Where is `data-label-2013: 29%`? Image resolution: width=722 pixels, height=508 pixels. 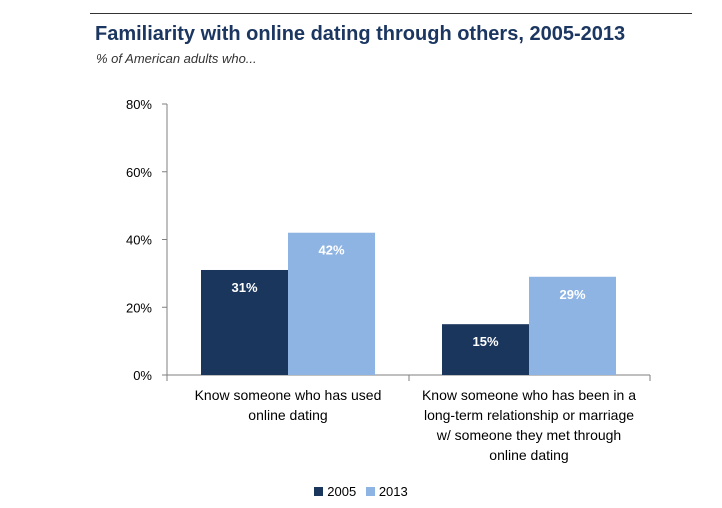 data-label-2013: 29% is located at coordinates (572, 294).